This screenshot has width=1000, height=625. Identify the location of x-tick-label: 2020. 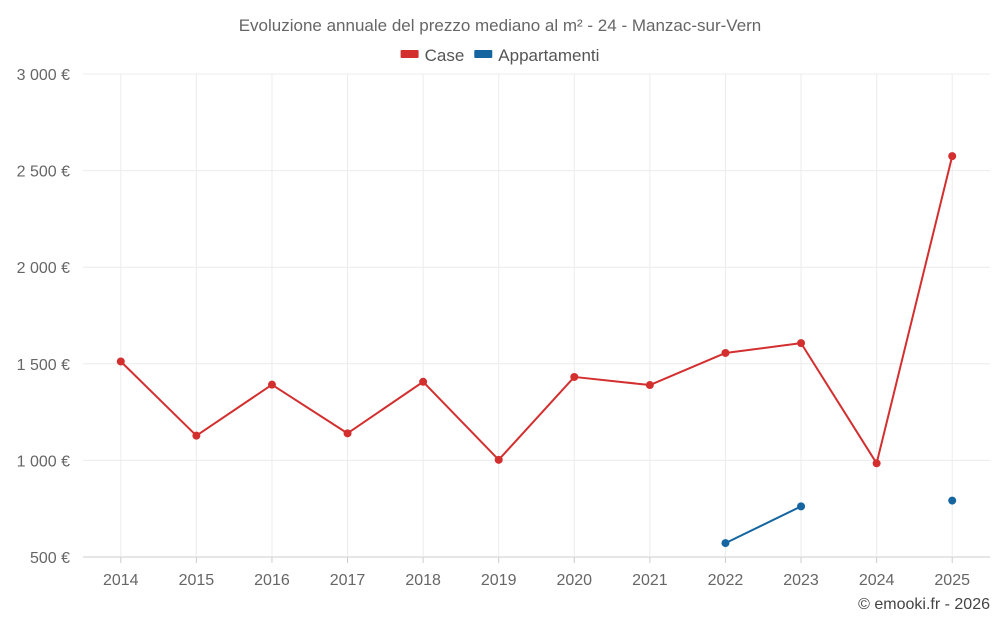
(574, 580).